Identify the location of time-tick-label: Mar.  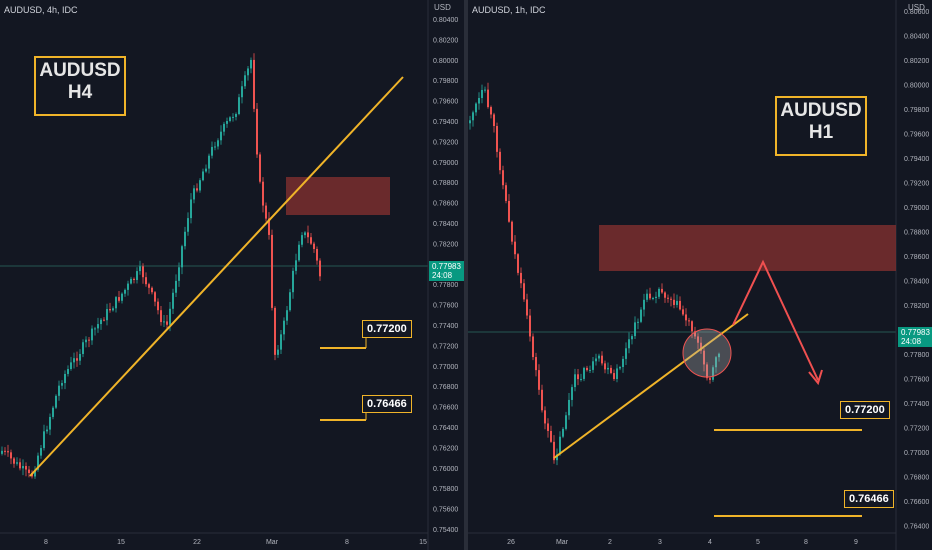
(562, 542).